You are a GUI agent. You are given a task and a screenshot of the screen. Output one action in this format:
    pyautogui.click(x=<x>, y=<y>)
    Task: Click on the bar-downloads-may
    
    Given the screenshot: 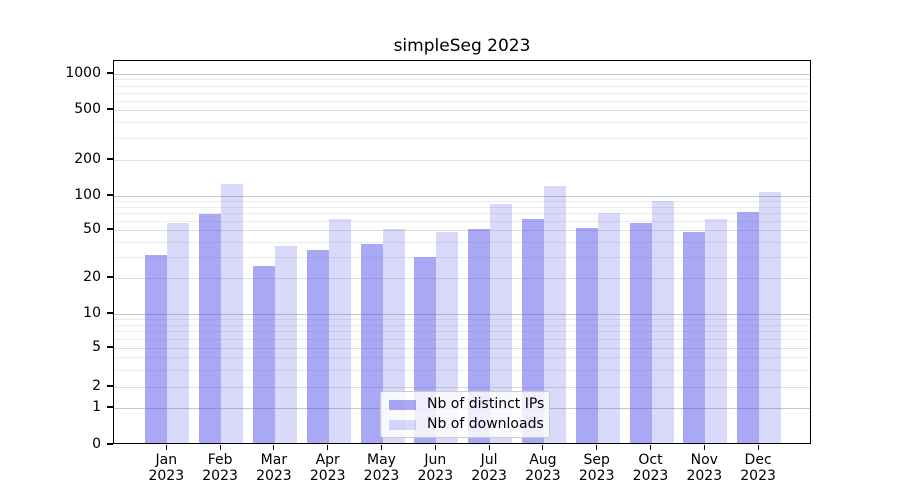 What is the action you would take?
    pyautogui.click(x=393, y=336)
    